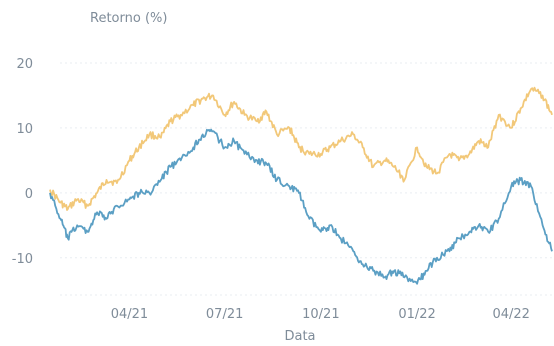 This screenshot has height=346, width=554. What do you see at coordinates (320, 314) in the screenshot?
I see `x-tick-label: 10/21` at bounding box center [320, 314].